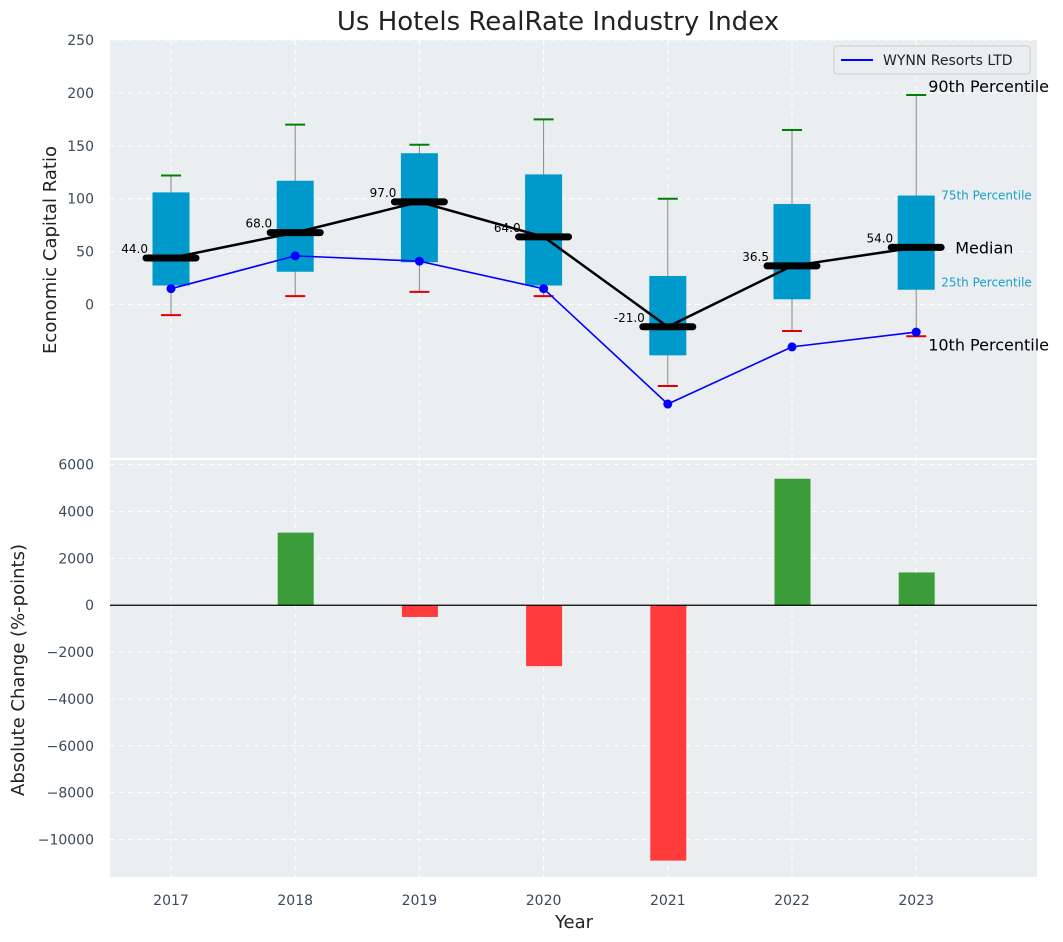 The height and width of the screenshot is (942, 1063). I want to click on annotation-median: Median, so click(984, 247).